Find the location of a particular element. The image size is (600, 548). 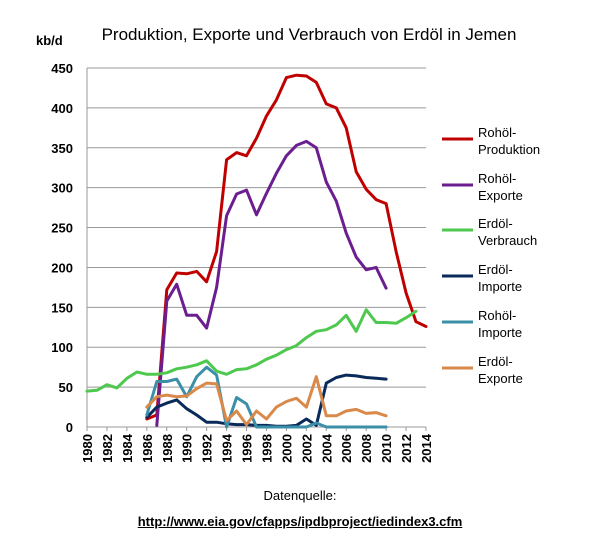

source-label: Datenquelle: is located at coordinates (300, 495).